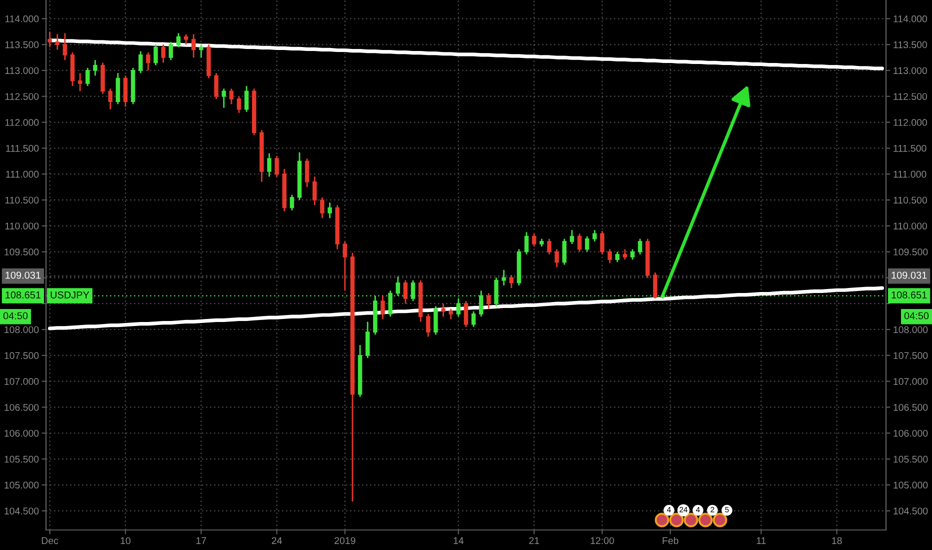  Describe the element at coordinates (345, 540) in the screenshot. I see `x-tick-label: 2019` at that location.